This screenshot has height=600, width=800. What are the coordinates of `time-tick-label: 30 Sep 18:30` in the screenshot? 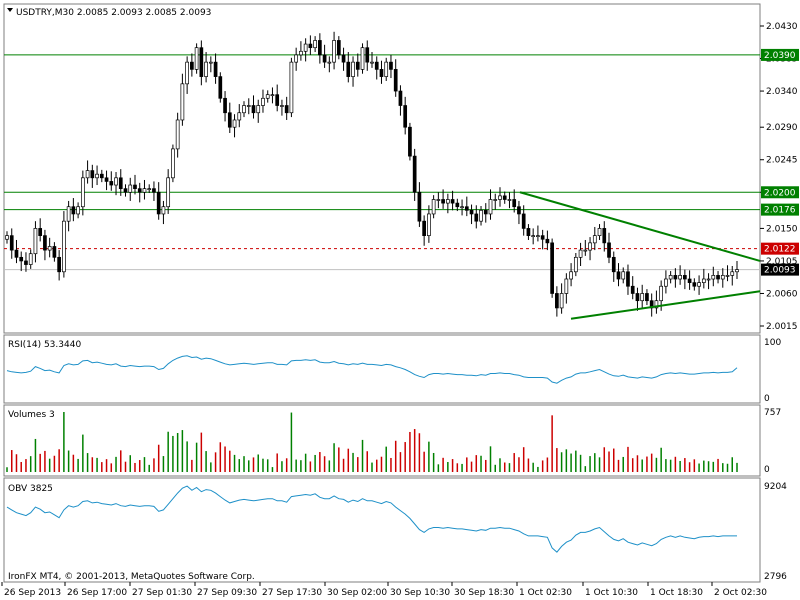 It's located at (484, 593).